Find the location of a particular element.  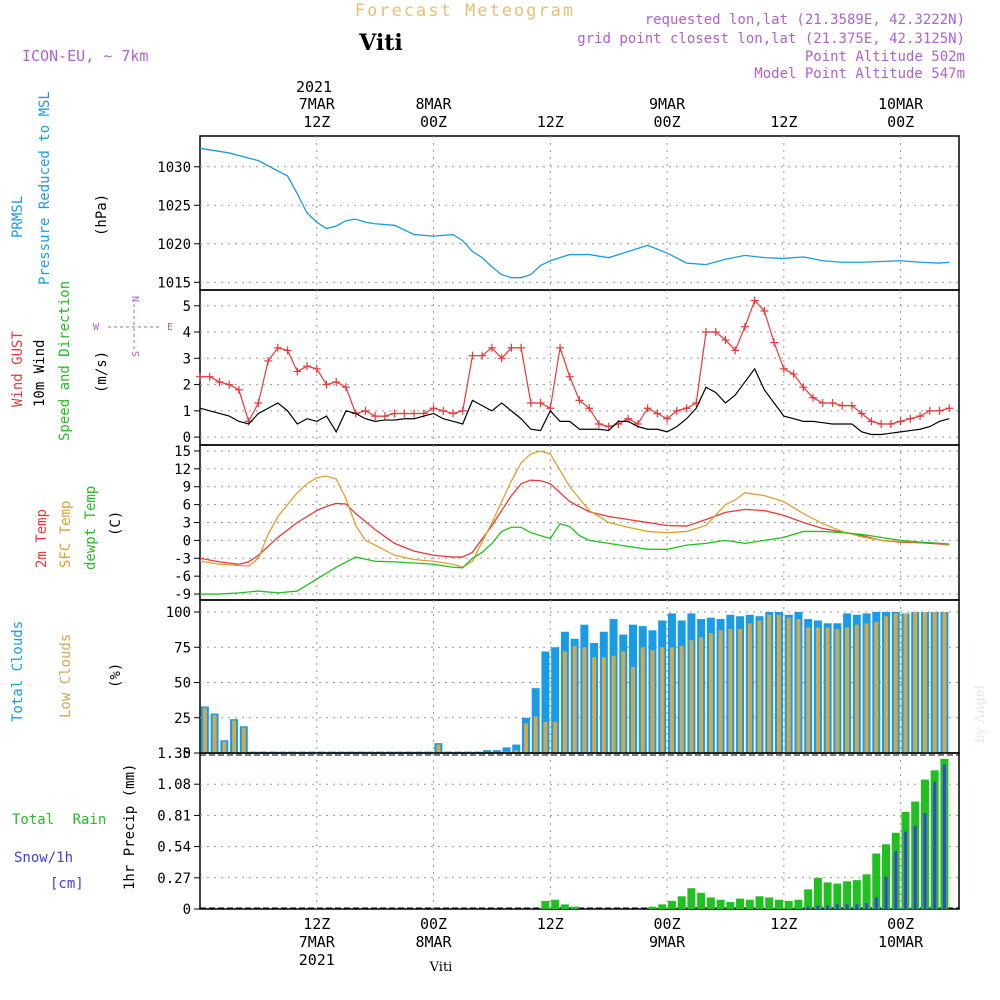

pressure-unit: (hPa) is located at coordinates (102, 215).